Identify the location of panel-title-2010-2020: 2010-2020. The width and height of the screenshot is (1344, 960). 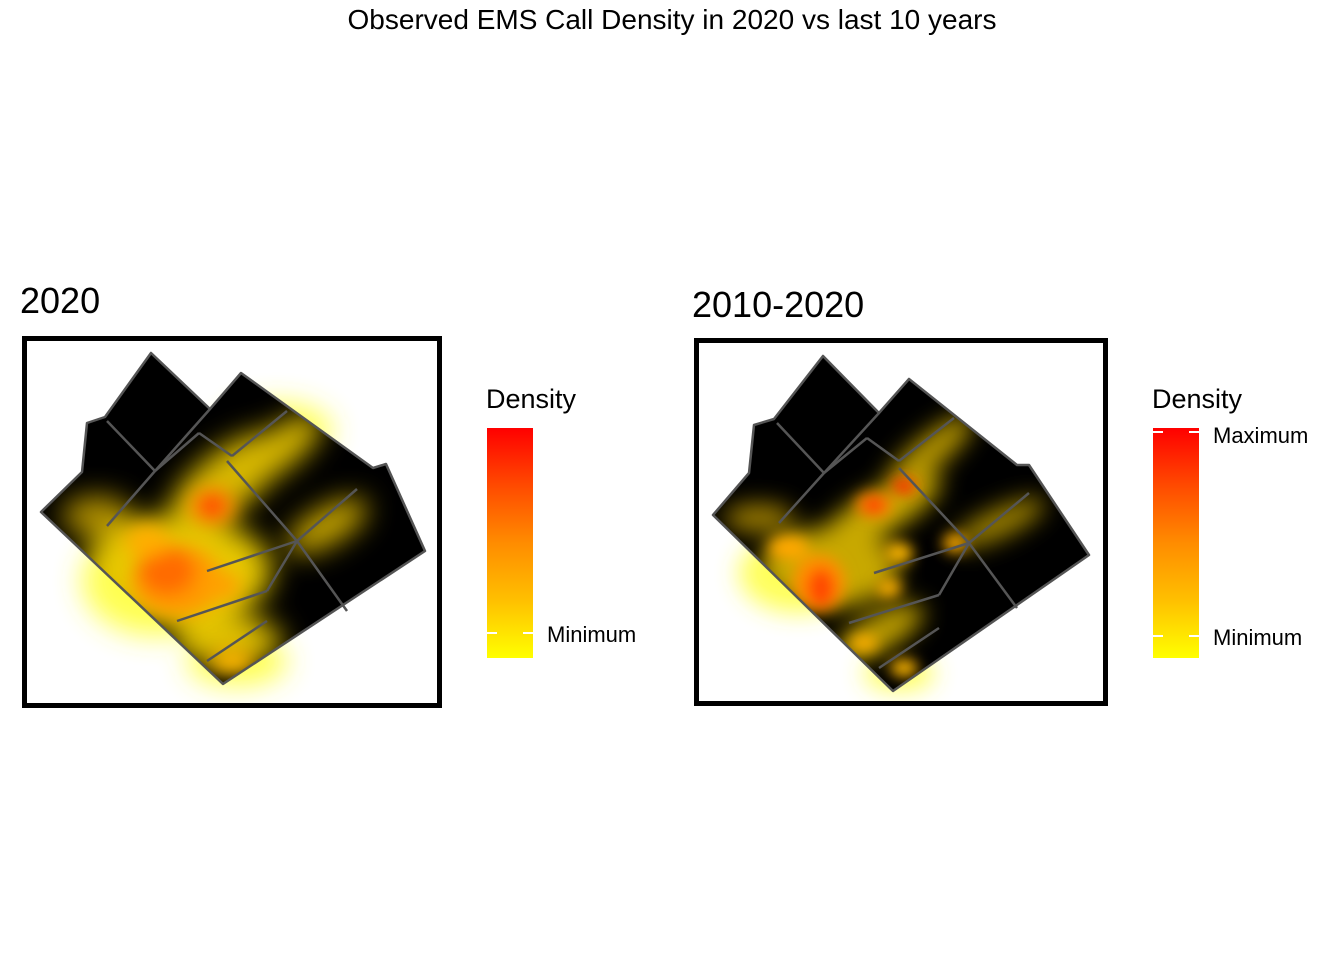
(778, 304).